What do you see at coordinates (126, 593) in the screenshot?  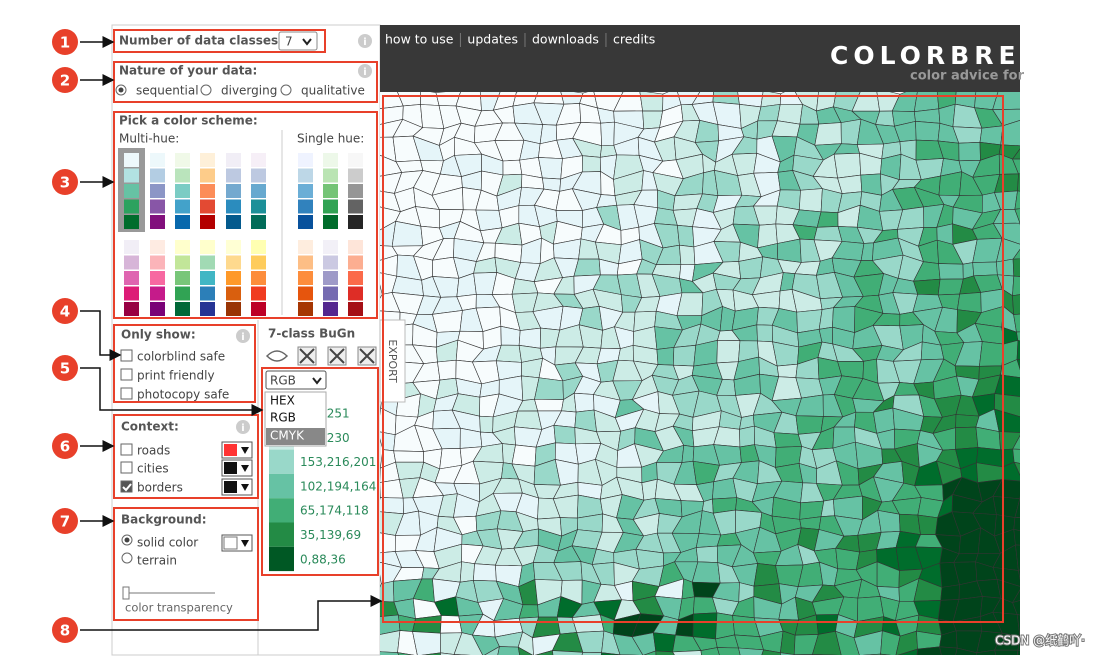 I see `slider-thumb` at bounding box center [126, 593].